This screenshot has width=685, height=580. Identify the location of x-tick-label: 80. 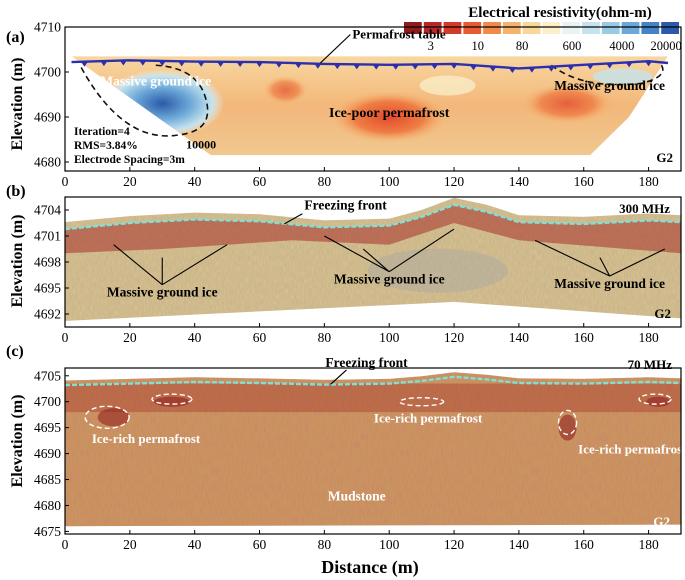
(325, 181).